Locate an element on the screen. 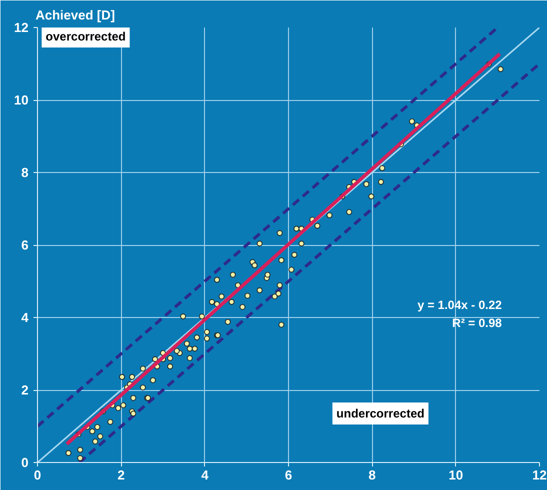 The image size is (547, 490). x-tick-label: 12 is located at coordinates (539, 475).